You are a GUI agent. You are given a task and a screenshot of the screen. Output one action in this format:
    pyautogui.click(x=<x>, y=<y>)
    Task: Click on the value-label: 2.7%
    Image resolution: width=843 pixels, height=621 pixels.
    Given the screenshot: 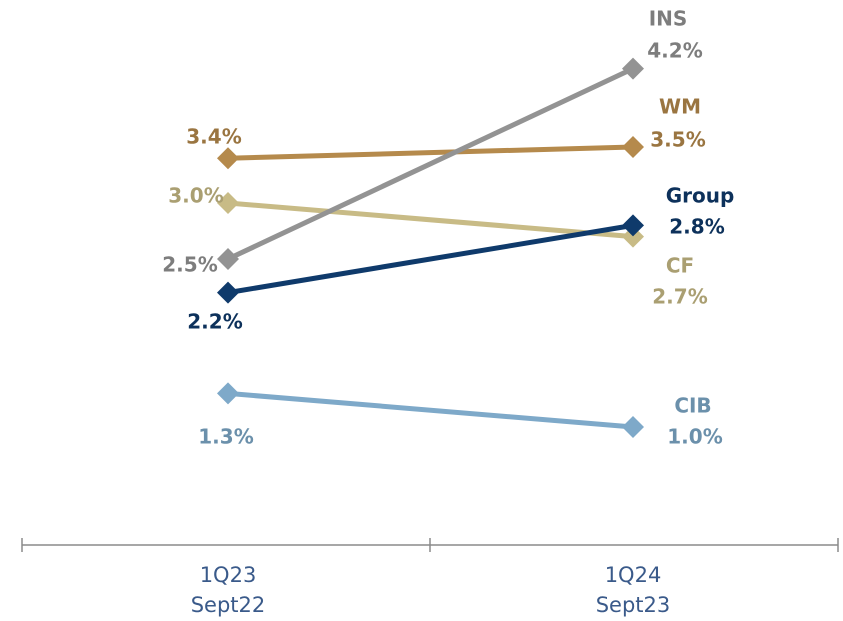 What is the action you would take?
    pyautogui.click(x=679, y=297)
    